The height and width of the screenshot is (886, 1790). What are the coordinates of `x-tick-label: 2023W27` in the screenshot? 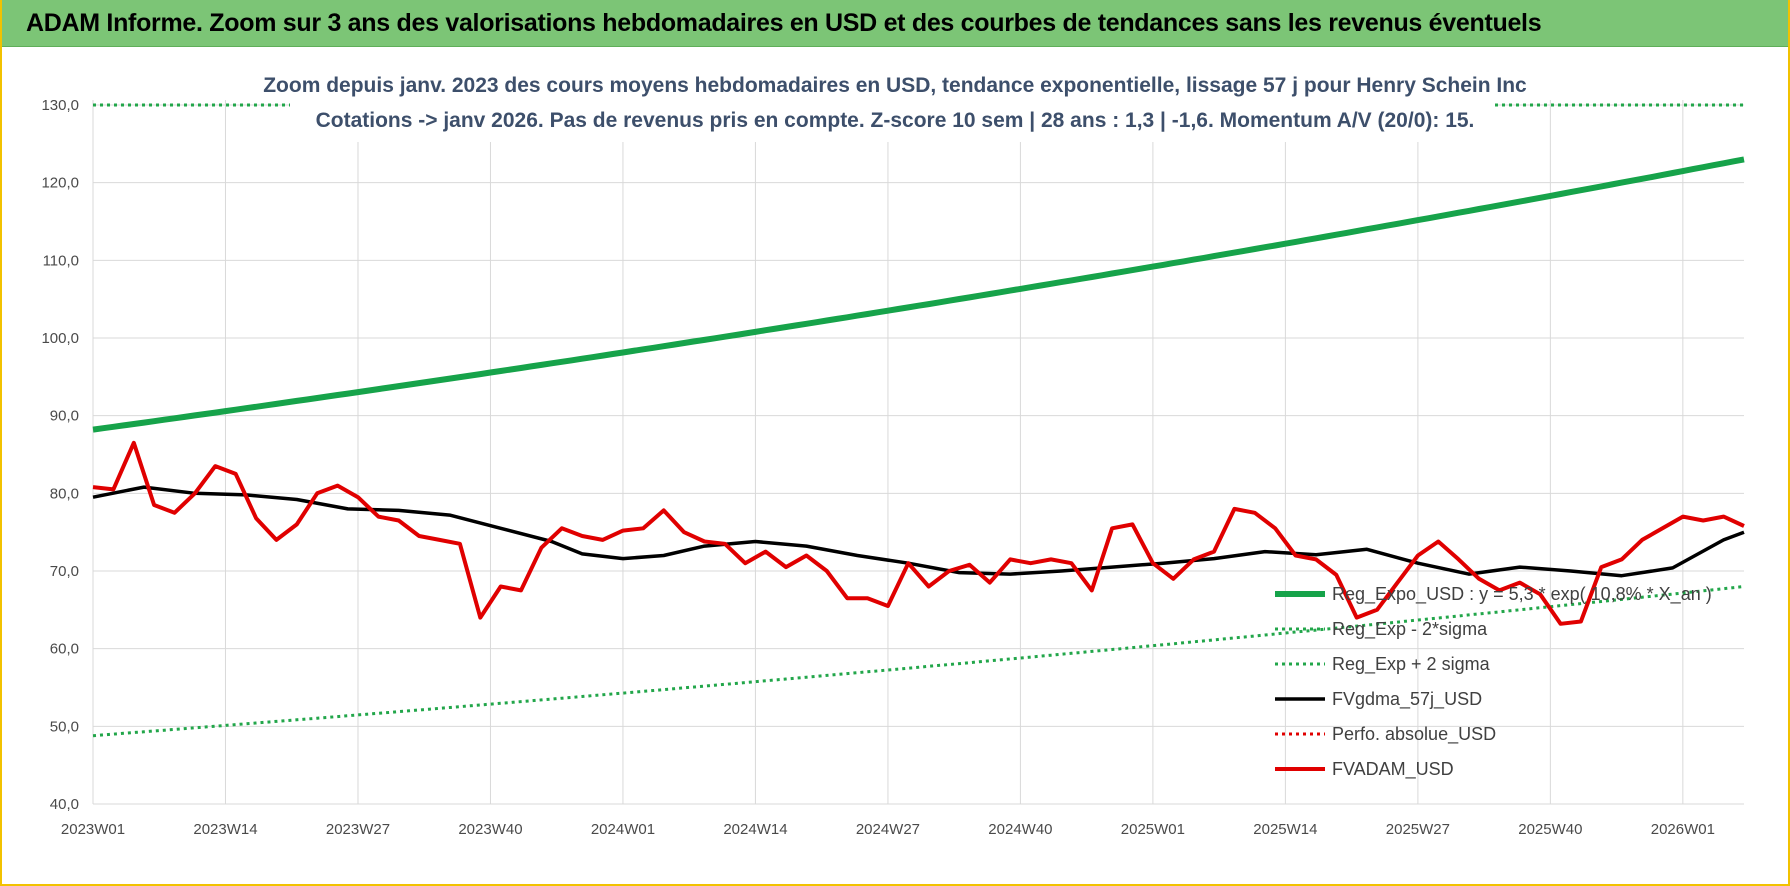 It's located at (358, 829).